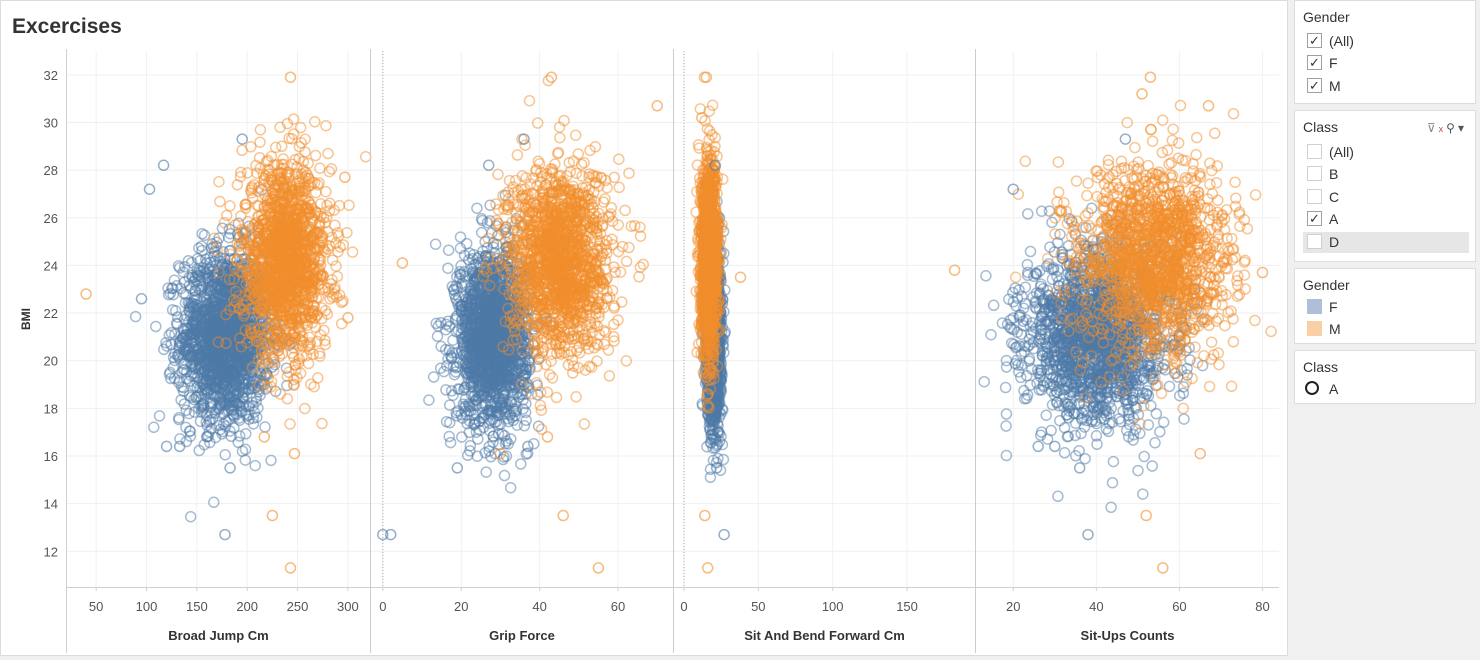  What do you see at coordinates (67, 26) in the screenshot?
I see `dashboard-title: Excercises` at bounding box center [67, 26].